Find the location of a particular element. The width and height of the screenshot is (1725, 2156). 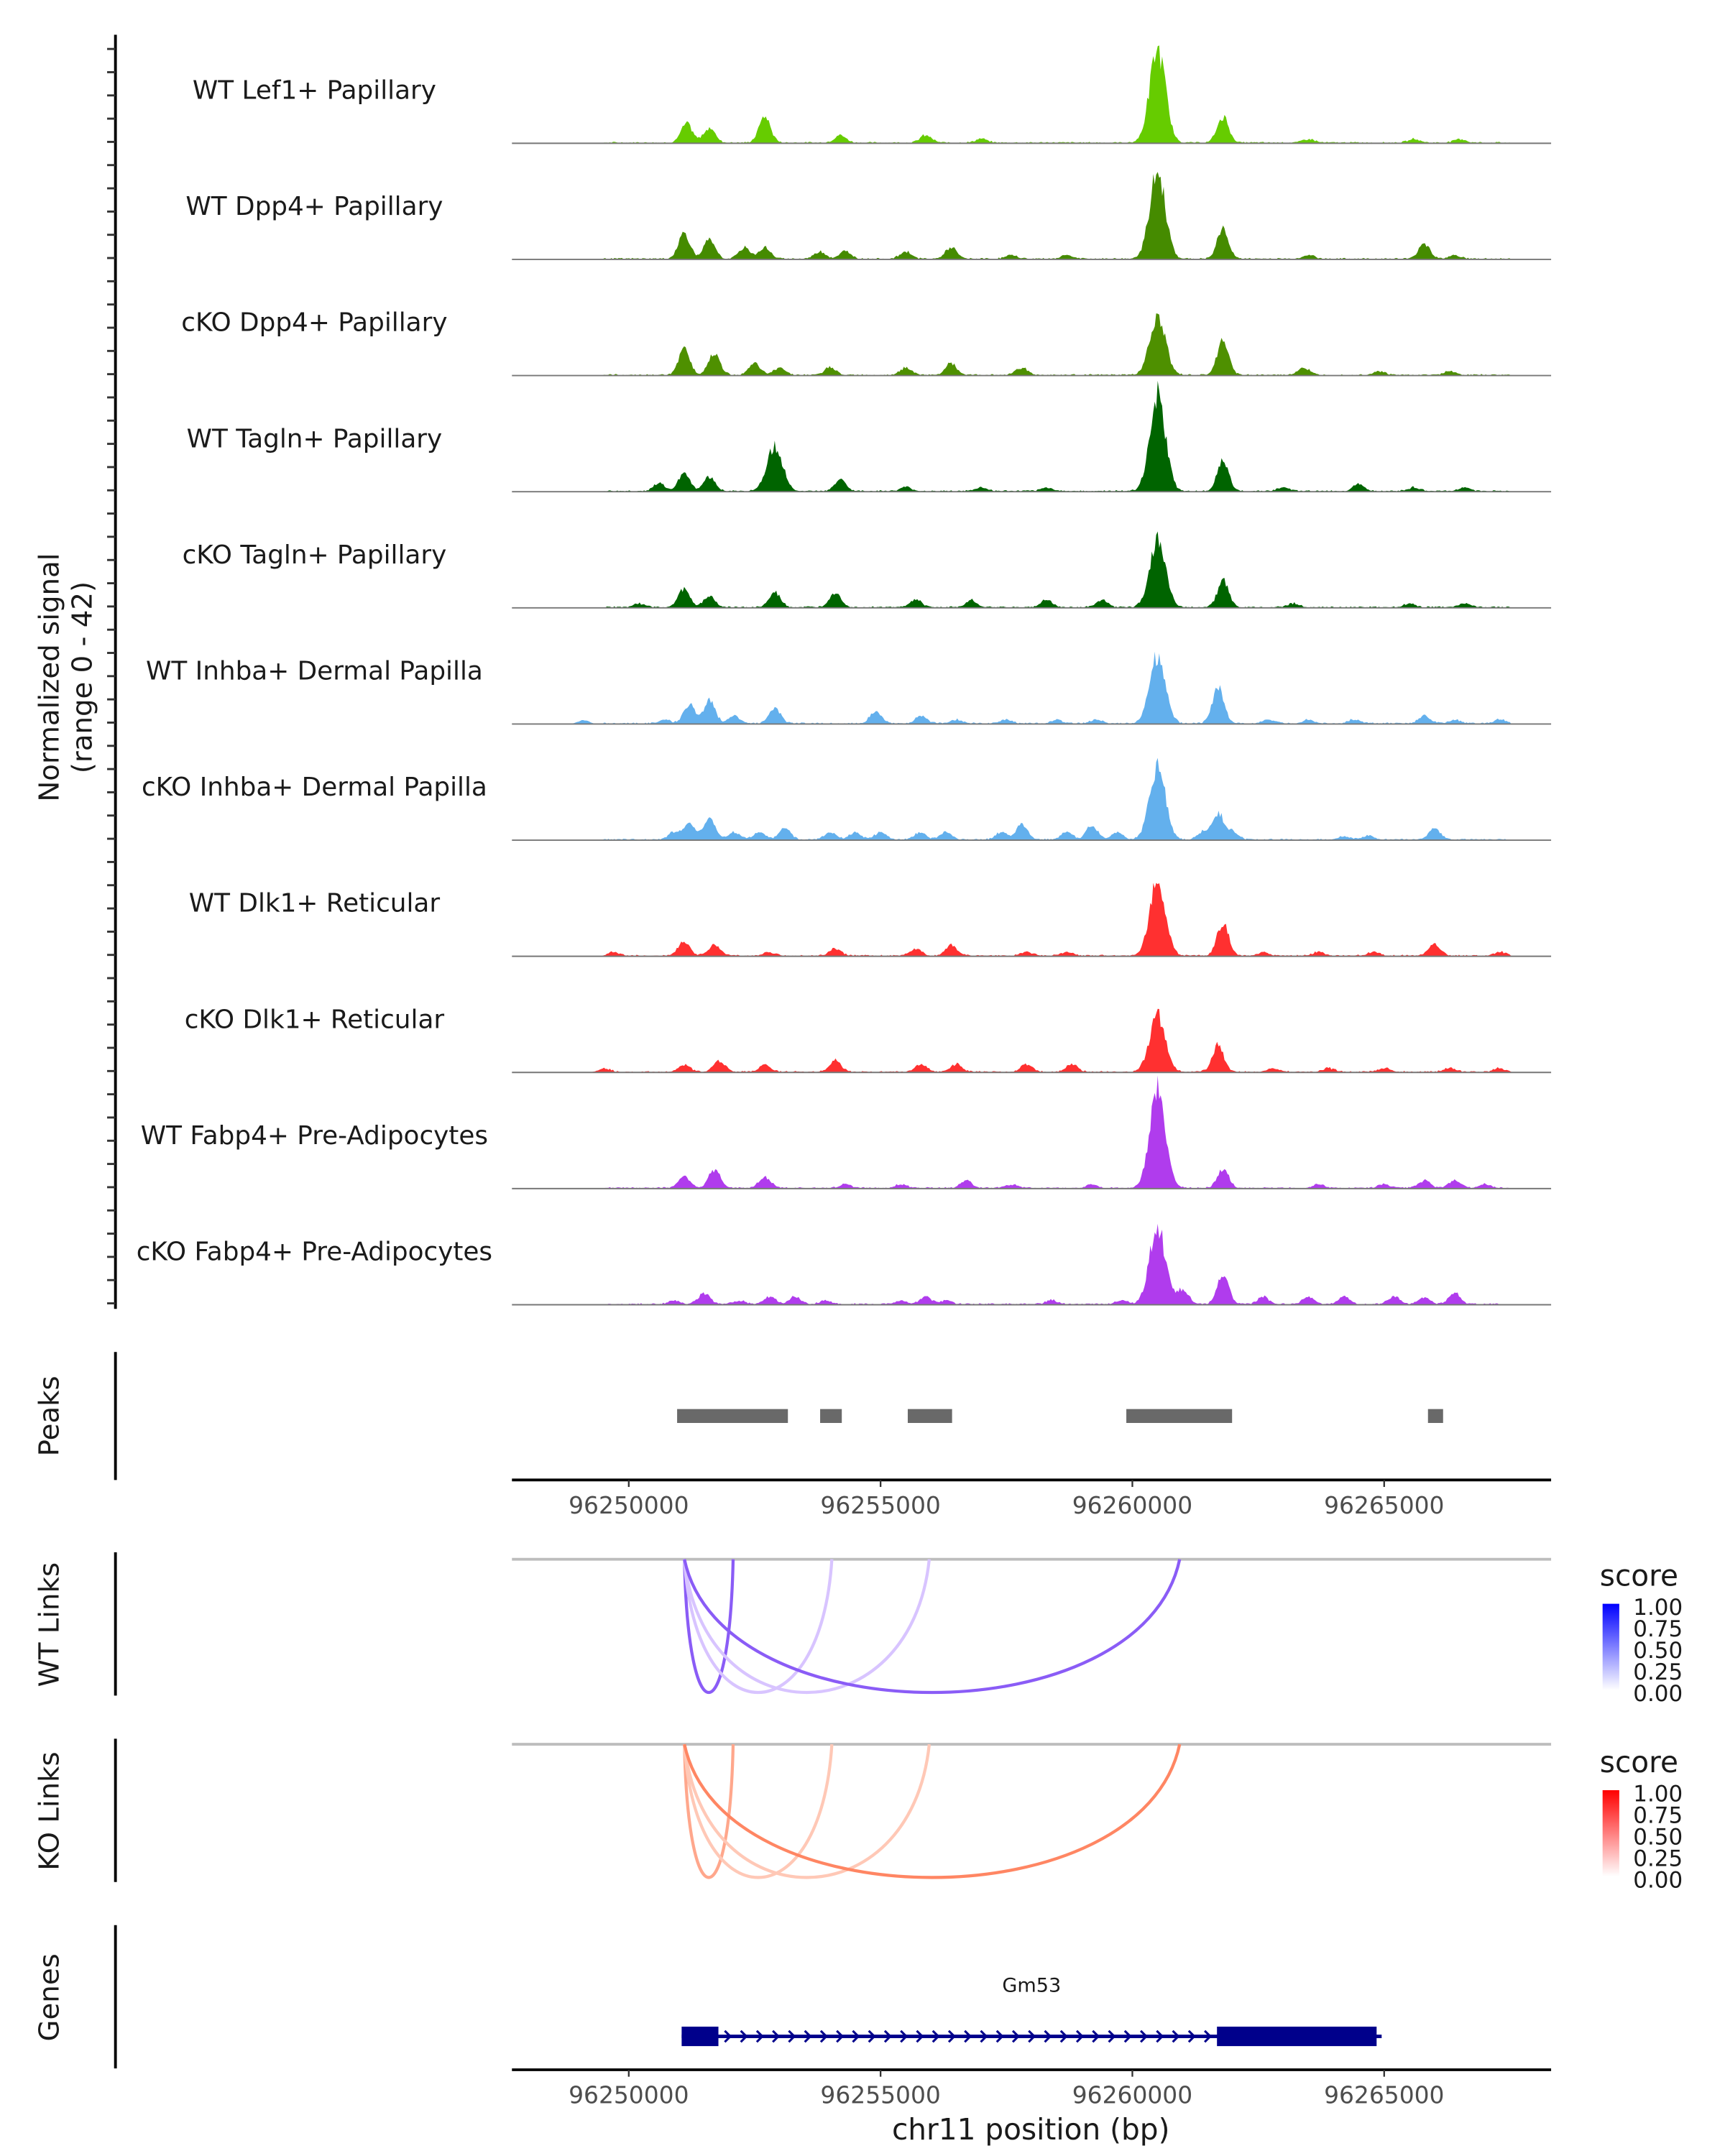

track-label: cKO Tagln+ Papillary is located at coordinates (315, 555).